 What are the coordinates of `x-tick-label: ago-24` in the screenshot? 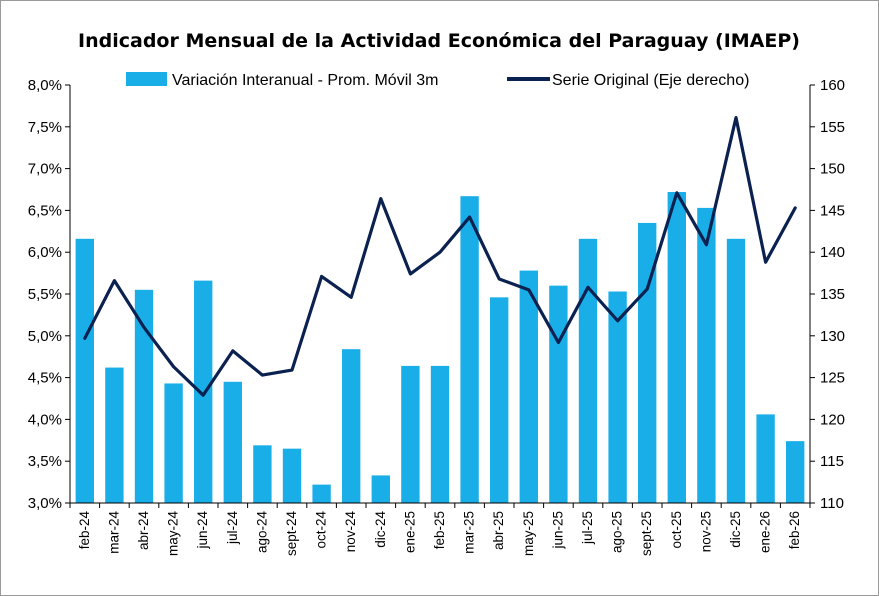 It's located at (261, 532).